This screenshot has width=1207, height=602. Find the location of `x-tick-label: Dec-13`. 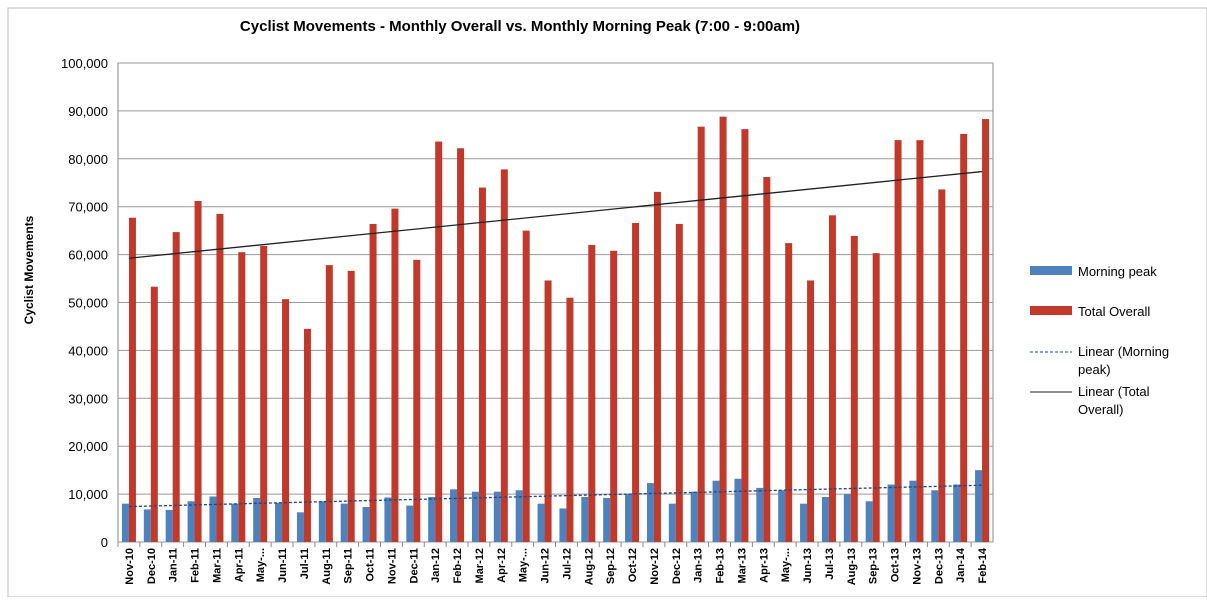

x-tick-label: Dec-13 is located at coordinates (939, 566).